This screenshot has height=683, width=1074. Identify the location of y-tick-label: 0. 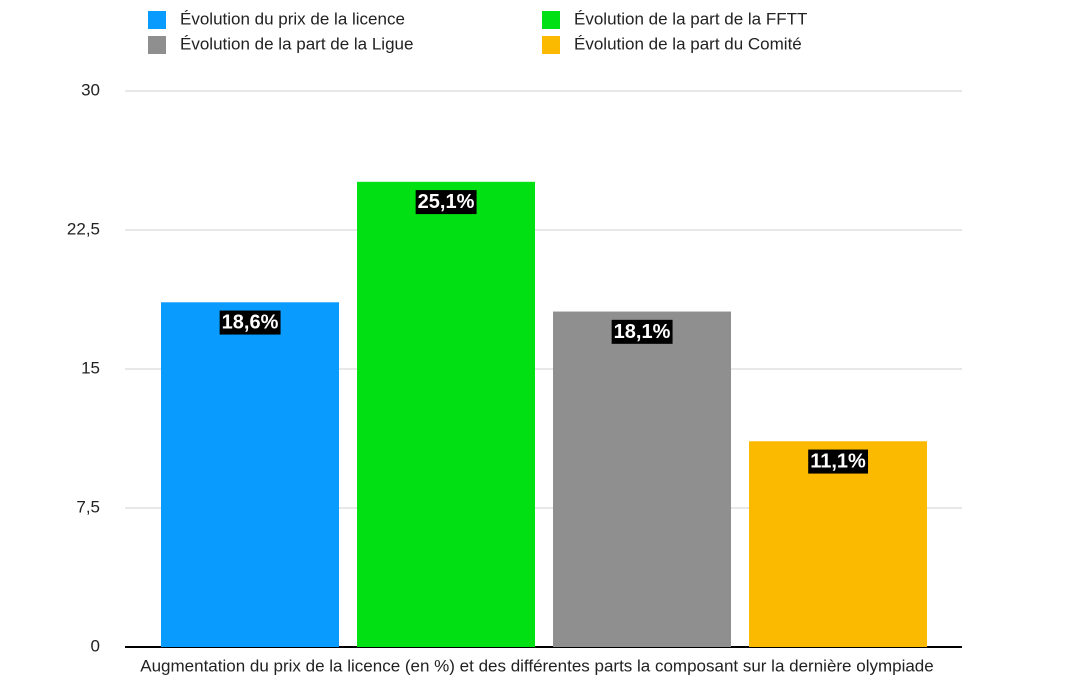
(95, 645).